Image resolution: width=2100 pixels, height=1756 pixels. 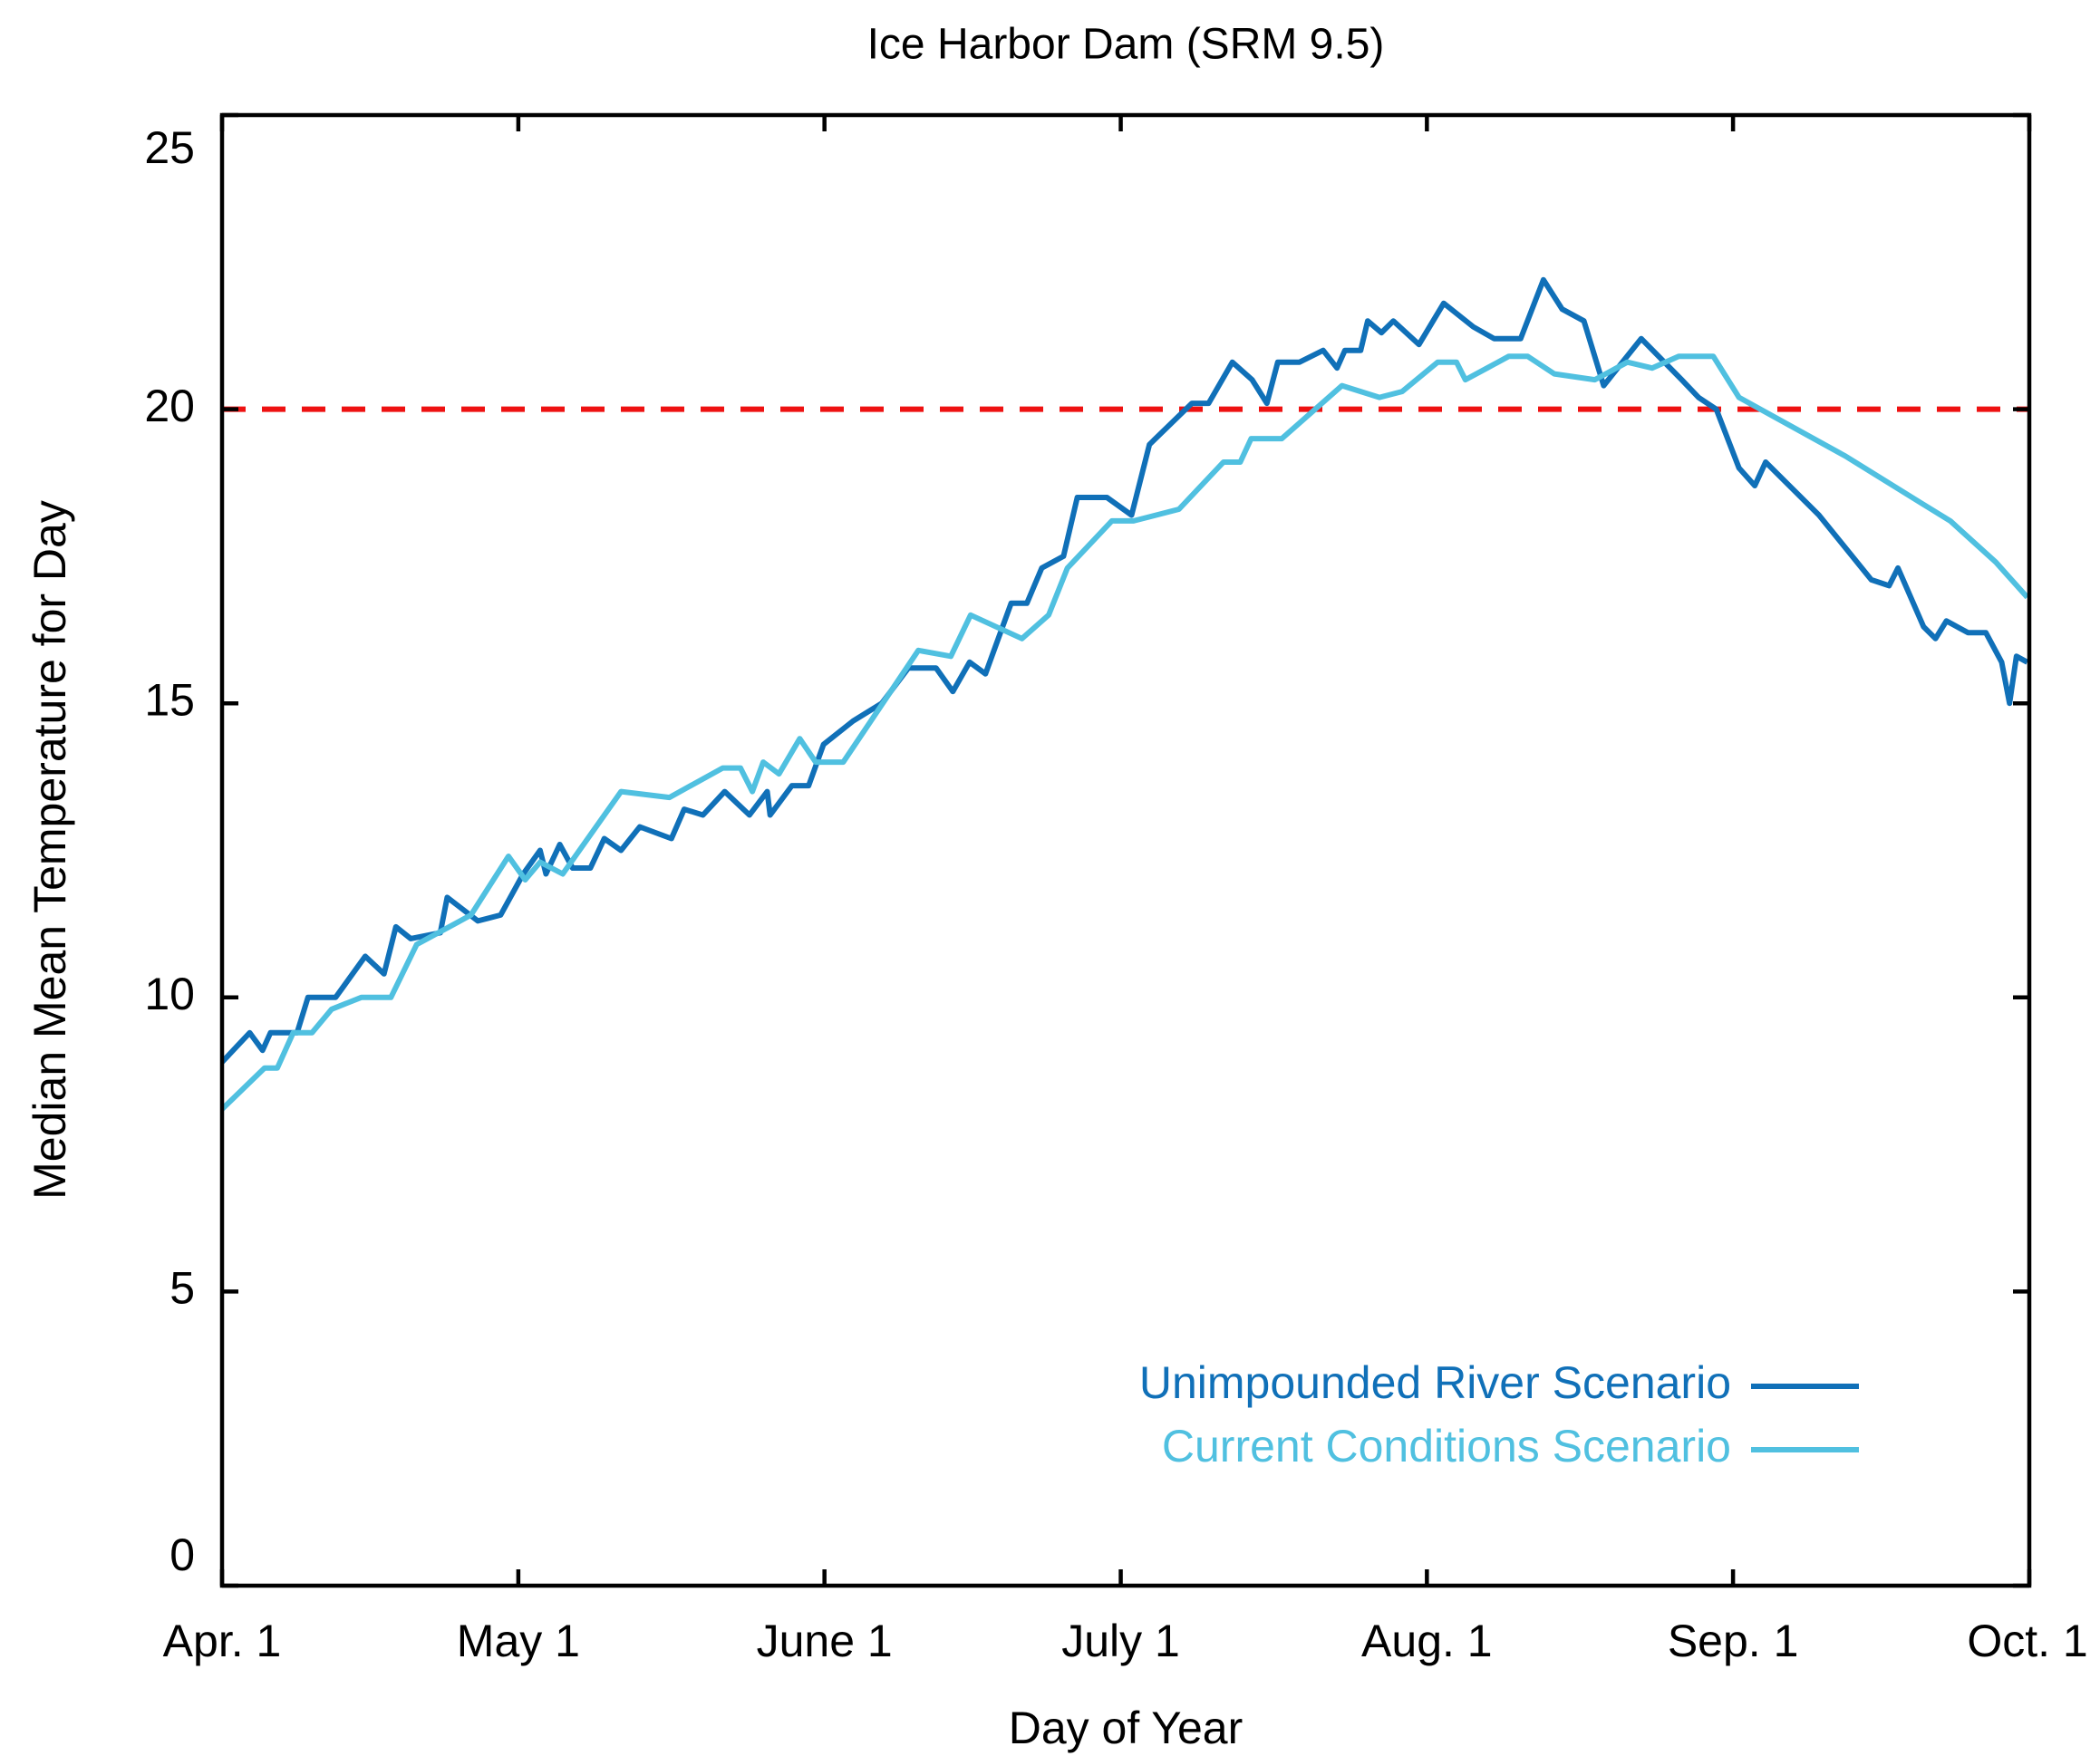 What do you see at coordinates (825, 1641) in the screenshot?
I see `x-tick-label: June 1` at bounding box center [825, 1641].